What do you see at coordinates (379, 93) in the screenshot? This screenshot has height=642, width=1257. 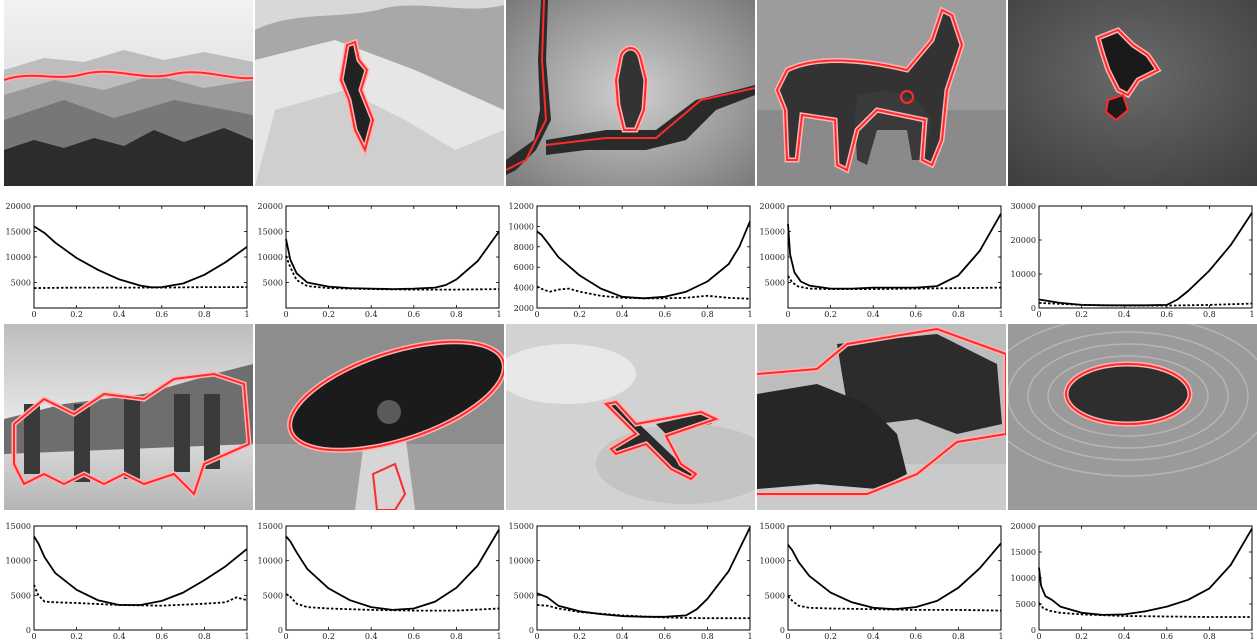 I see `skier-icon` at bounding box center [379, 93].